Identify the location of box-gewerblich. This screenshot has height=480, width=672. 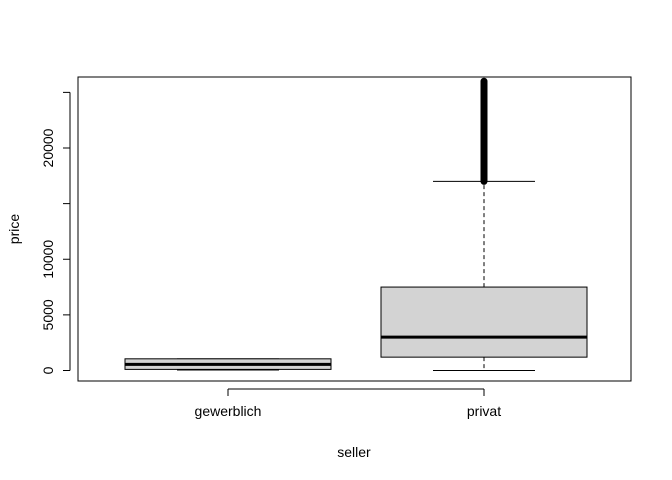
(228, 364).